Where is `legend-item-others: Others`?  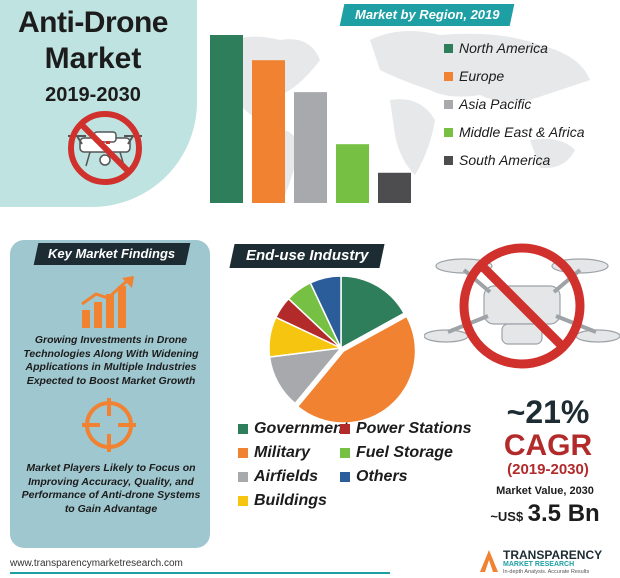
legend-item-others: Others is located at coordinates (374, 477).